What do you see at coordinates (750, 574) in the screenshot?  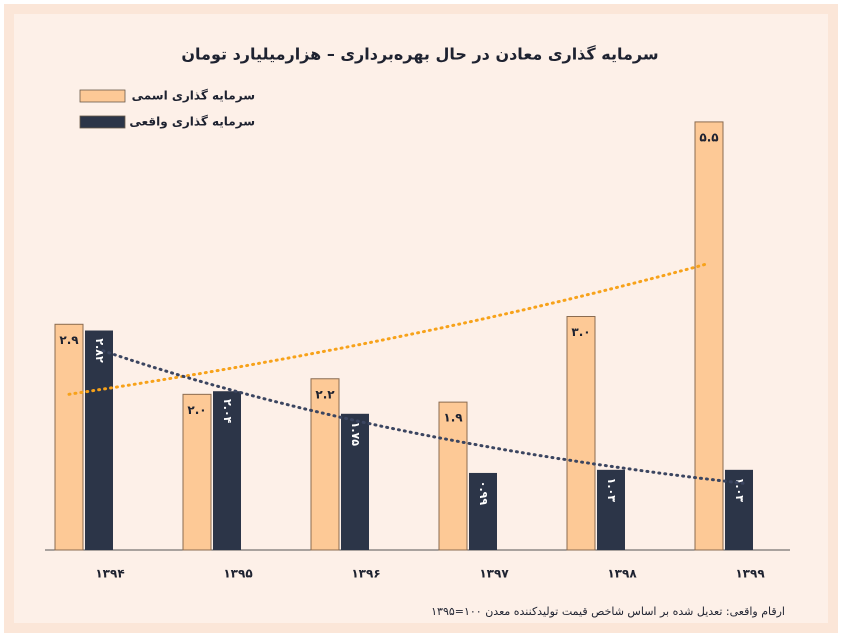 I see `x-tick-label: ۱۳۹۹` at bounding box center [750, 574].